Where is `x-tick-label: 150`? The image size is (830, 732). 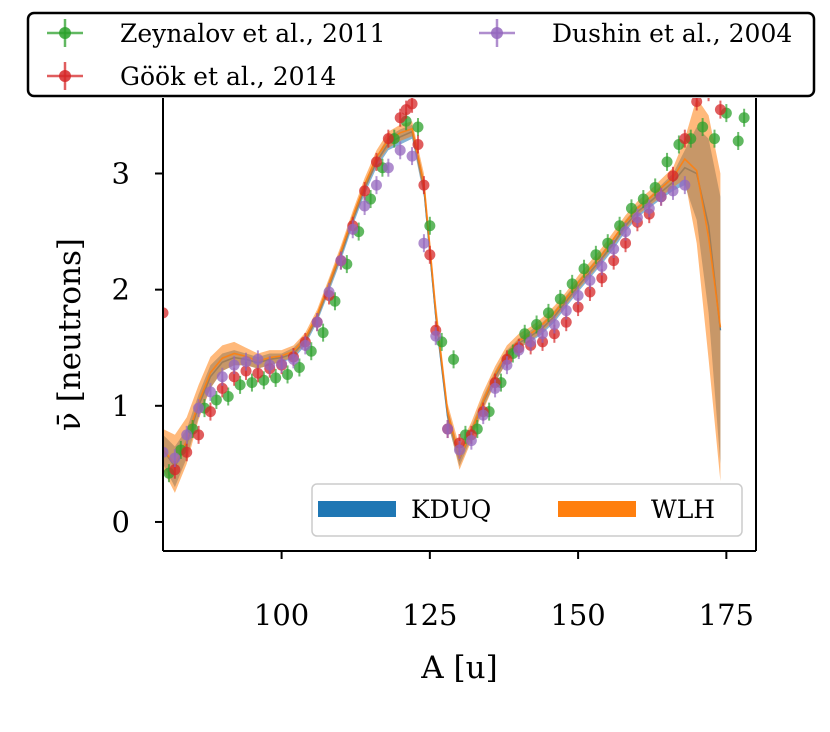
x-tick-label: 150 is located at coordinates (577, 615).